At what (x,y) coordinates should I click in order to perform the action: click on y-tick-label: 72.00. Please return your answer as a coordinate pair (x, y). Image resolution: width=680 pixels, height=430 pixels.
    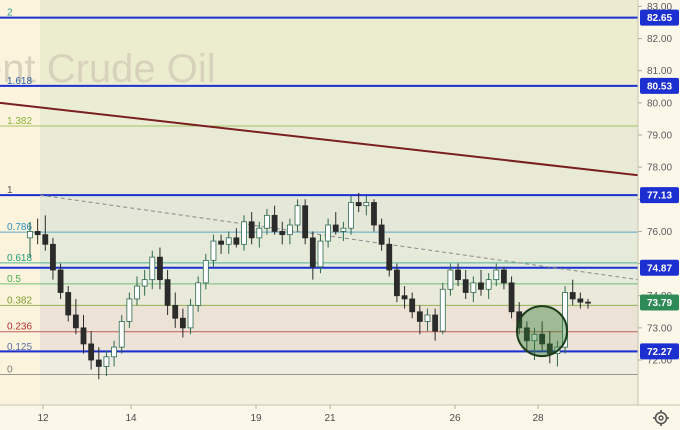
    Looking at the image, I should click on (659, 361).